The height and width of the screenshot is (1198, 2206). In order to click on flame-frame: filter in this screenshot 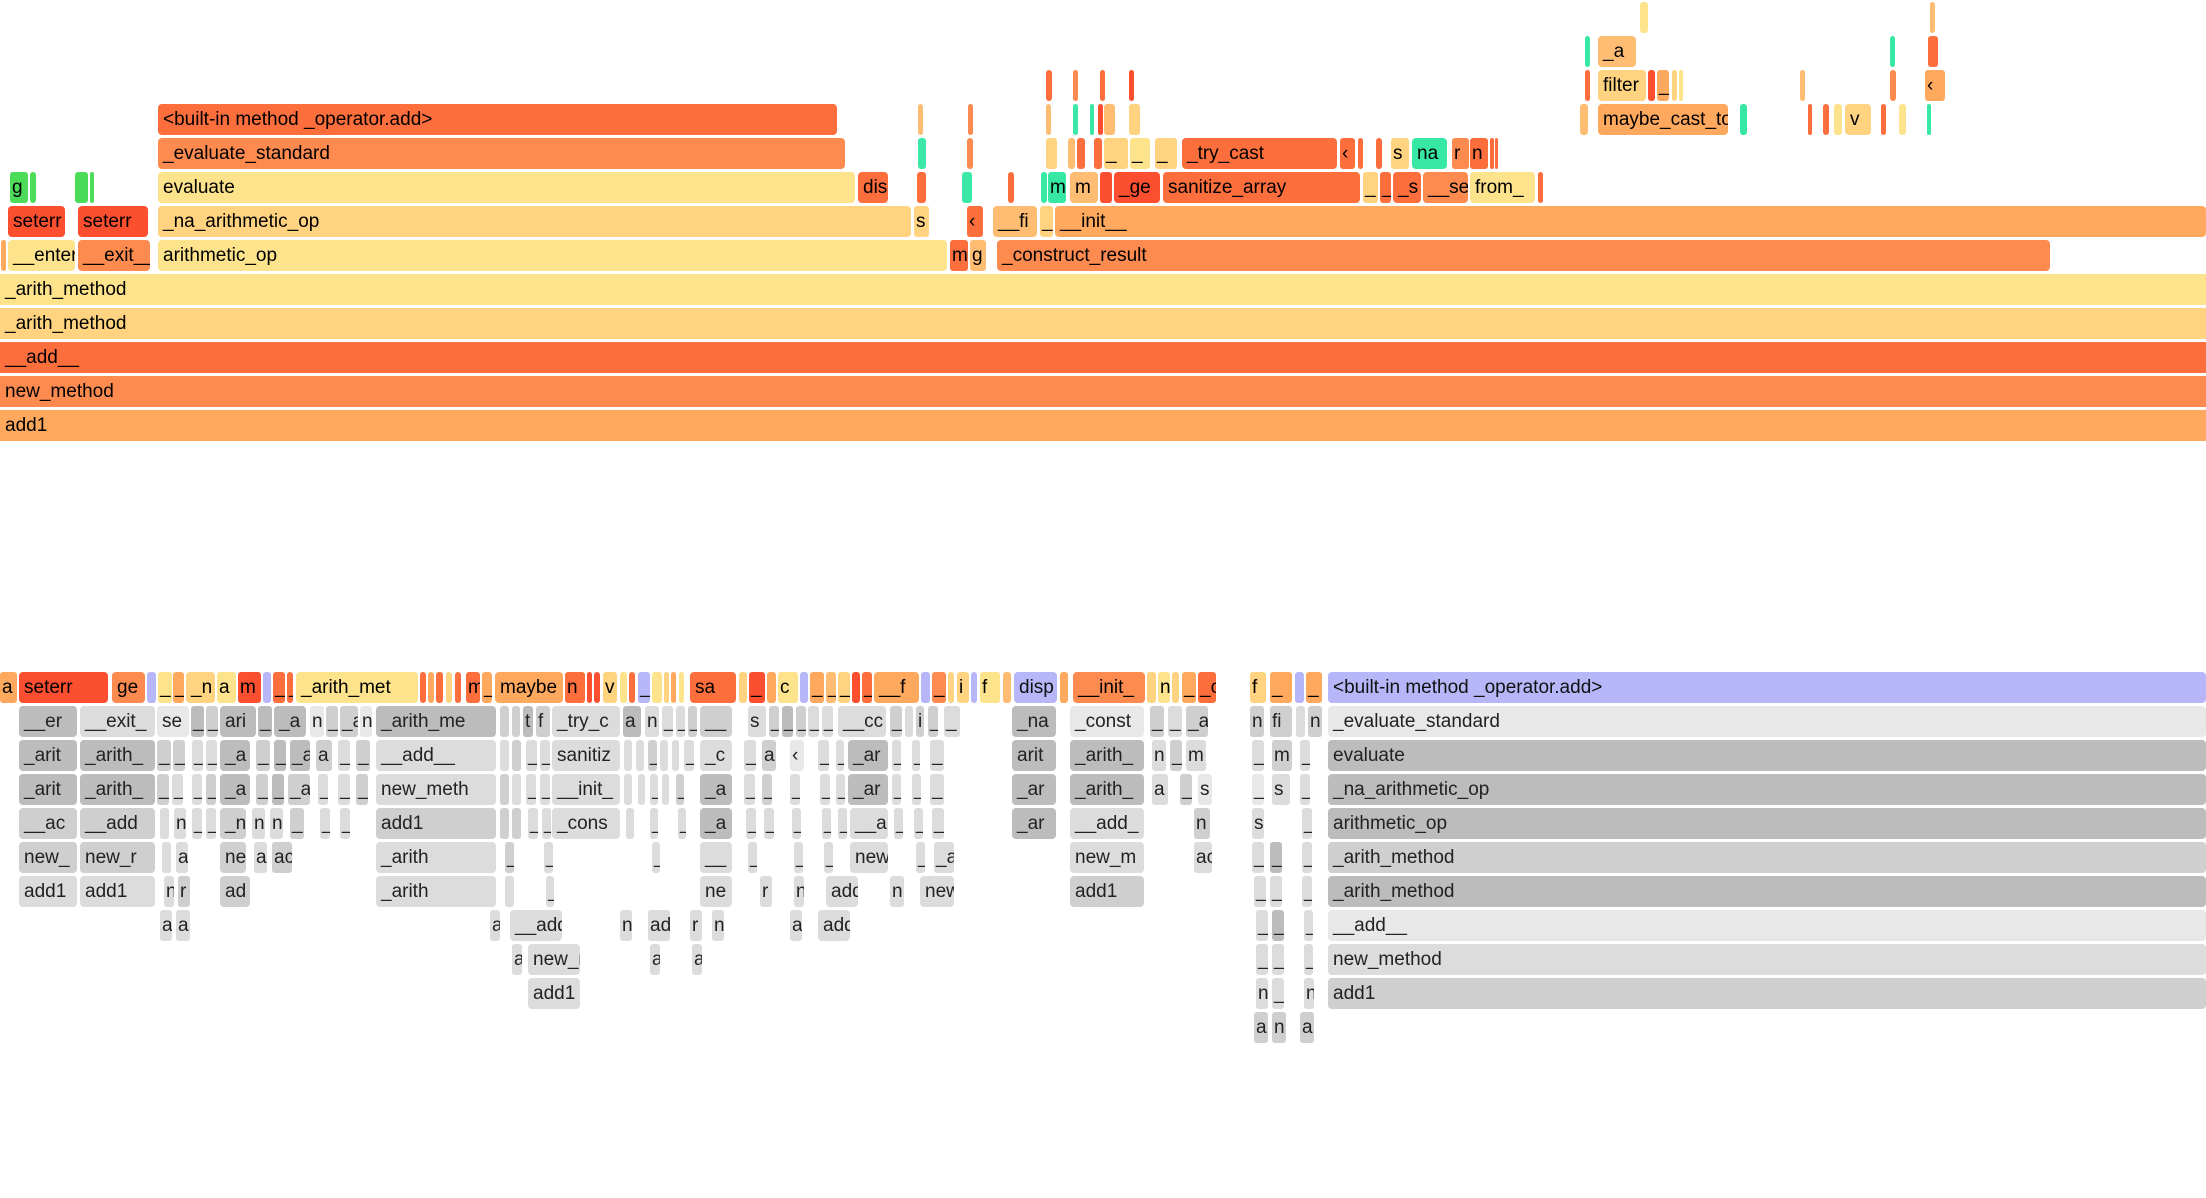, I will do `click(1622, 85)`.